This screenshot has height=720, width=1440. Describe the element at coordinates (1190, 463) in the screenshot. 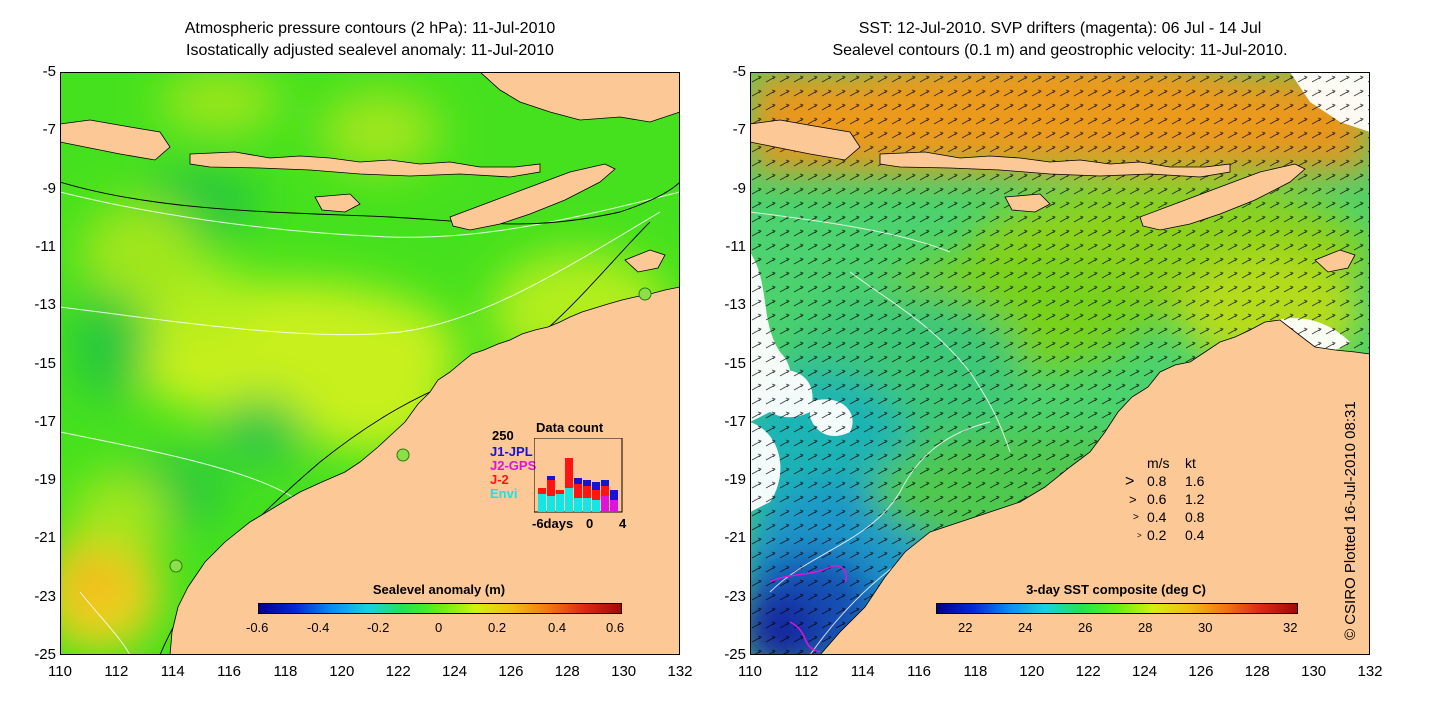

I see `velocity-legend-header-kt: kt` at that location.